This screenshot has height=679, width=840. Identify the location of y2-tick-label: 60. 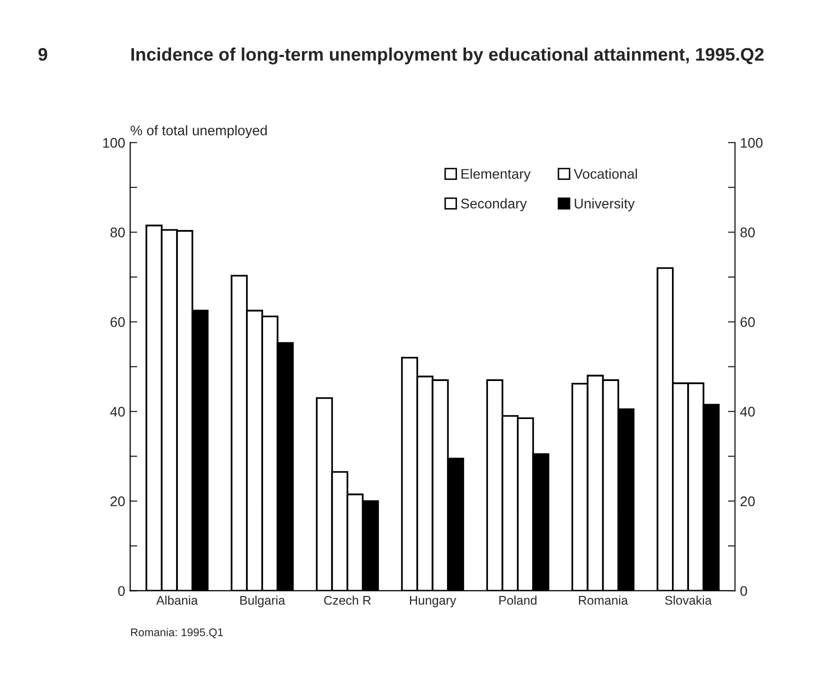
(747, 322).